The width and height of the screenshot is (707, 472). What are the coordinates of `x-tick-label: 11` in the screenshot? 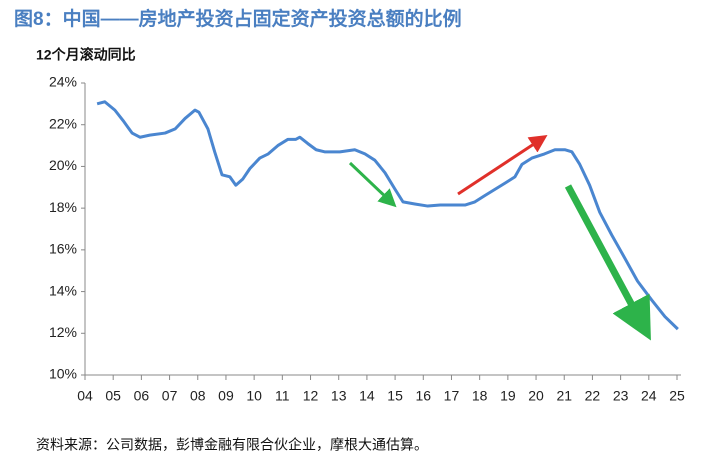 It's located at (282, 396).